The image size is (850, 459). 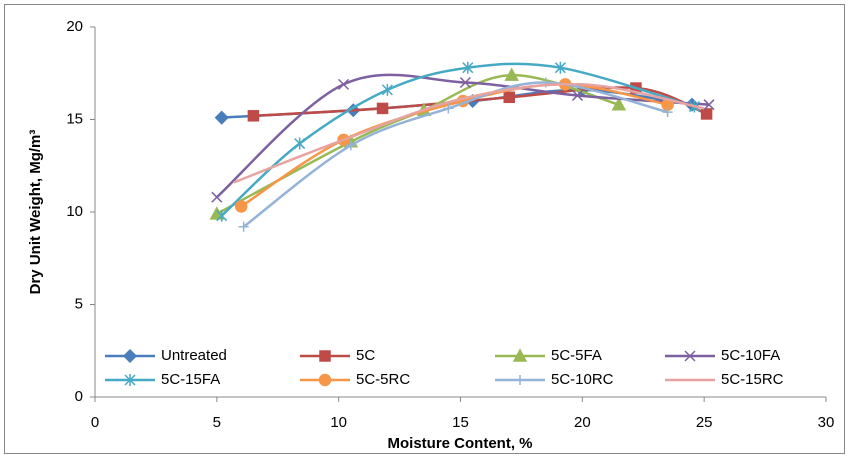 I want to click on y-tick-label: 15, so click(x=74, y=118).